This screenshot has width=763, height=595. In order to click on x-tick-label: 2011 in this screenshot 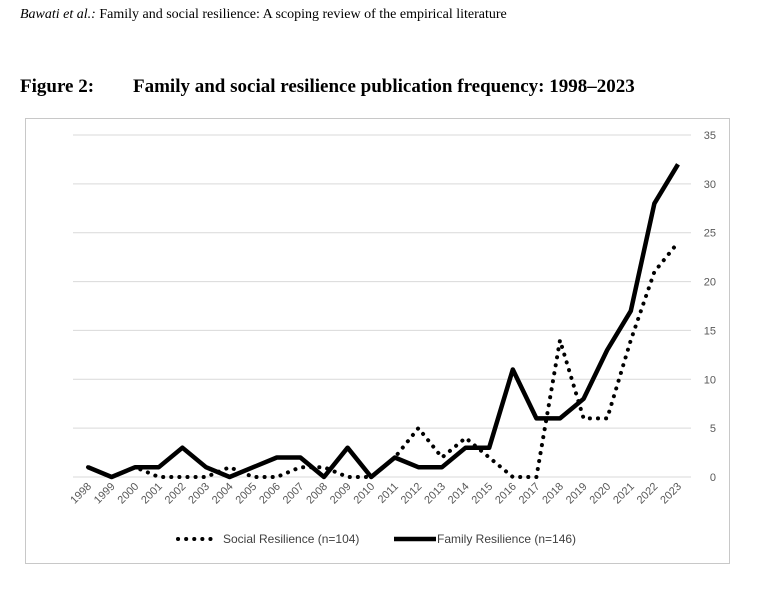, I will do `click(388, 493)`.